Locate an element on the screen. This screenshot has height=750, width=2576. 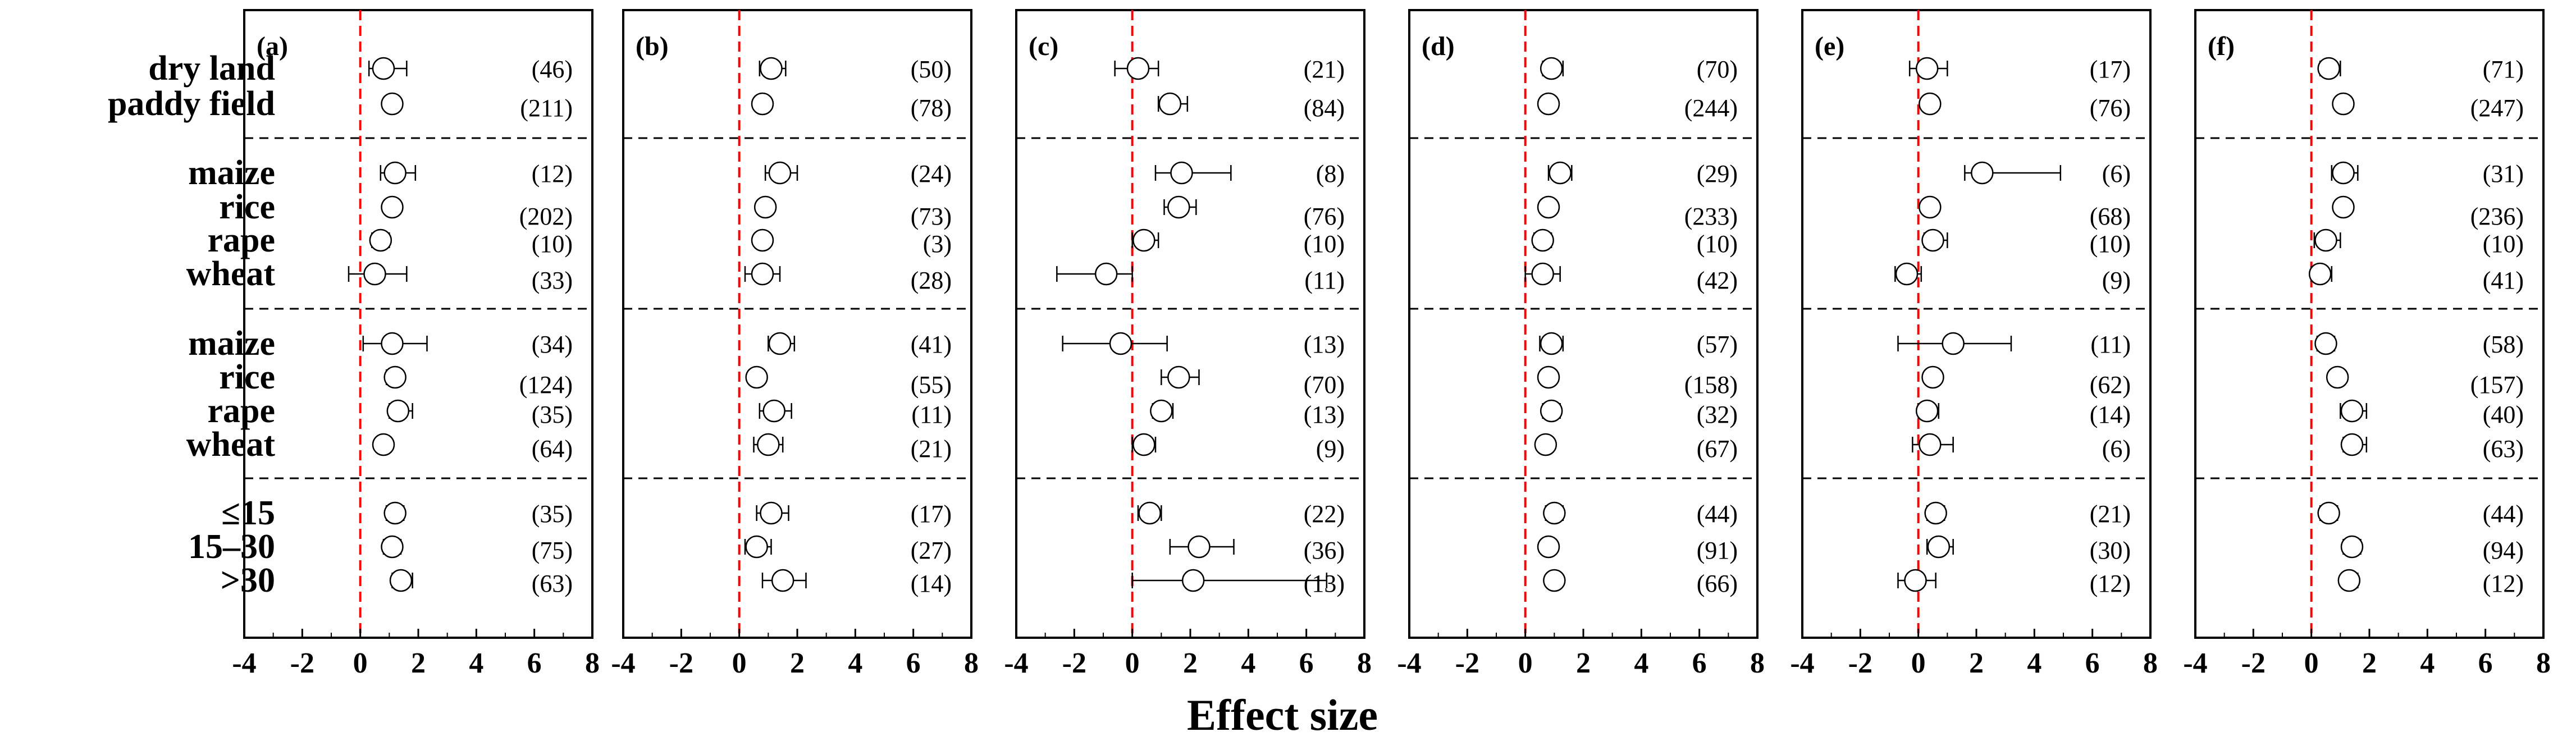
panel-label: (d) is located at coordinates (1438, 46).